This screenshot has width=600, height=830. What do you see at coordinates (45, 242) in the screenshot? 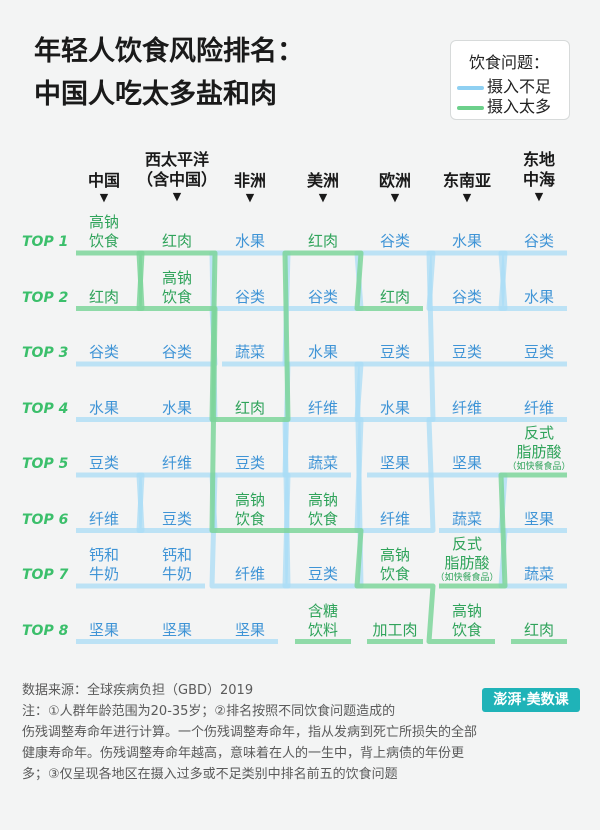
I see `rank-label: TOP 1` at bounding box center [45, 242].